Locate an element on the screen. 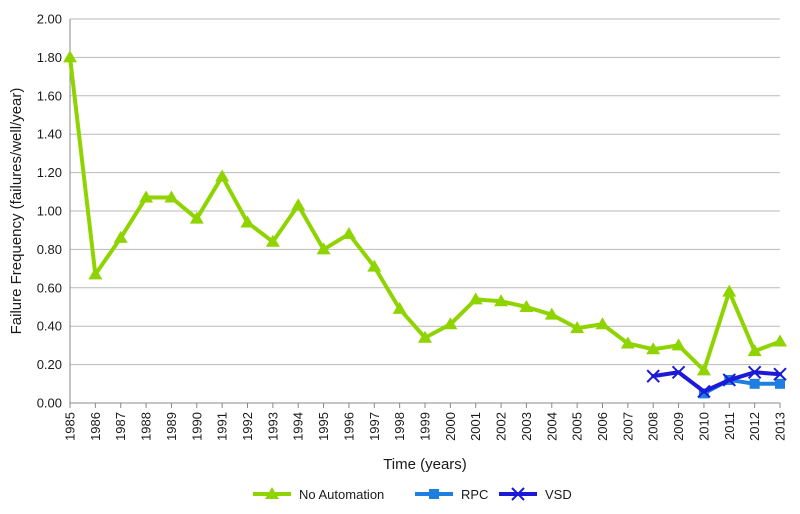  series-line-vsd is located at coordinates (716, 382).